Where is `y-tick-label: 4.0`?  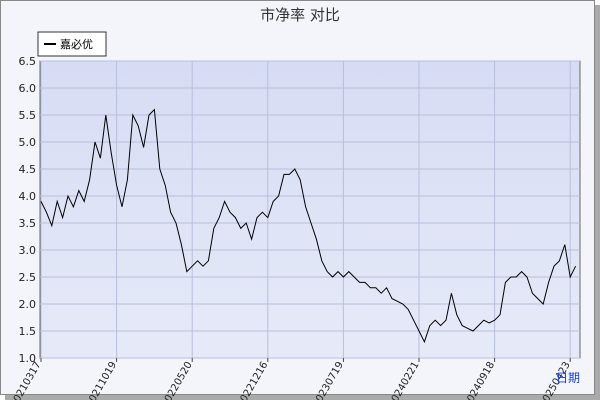
y-tick-label: 4.0 is located at coordinates (28, 196).